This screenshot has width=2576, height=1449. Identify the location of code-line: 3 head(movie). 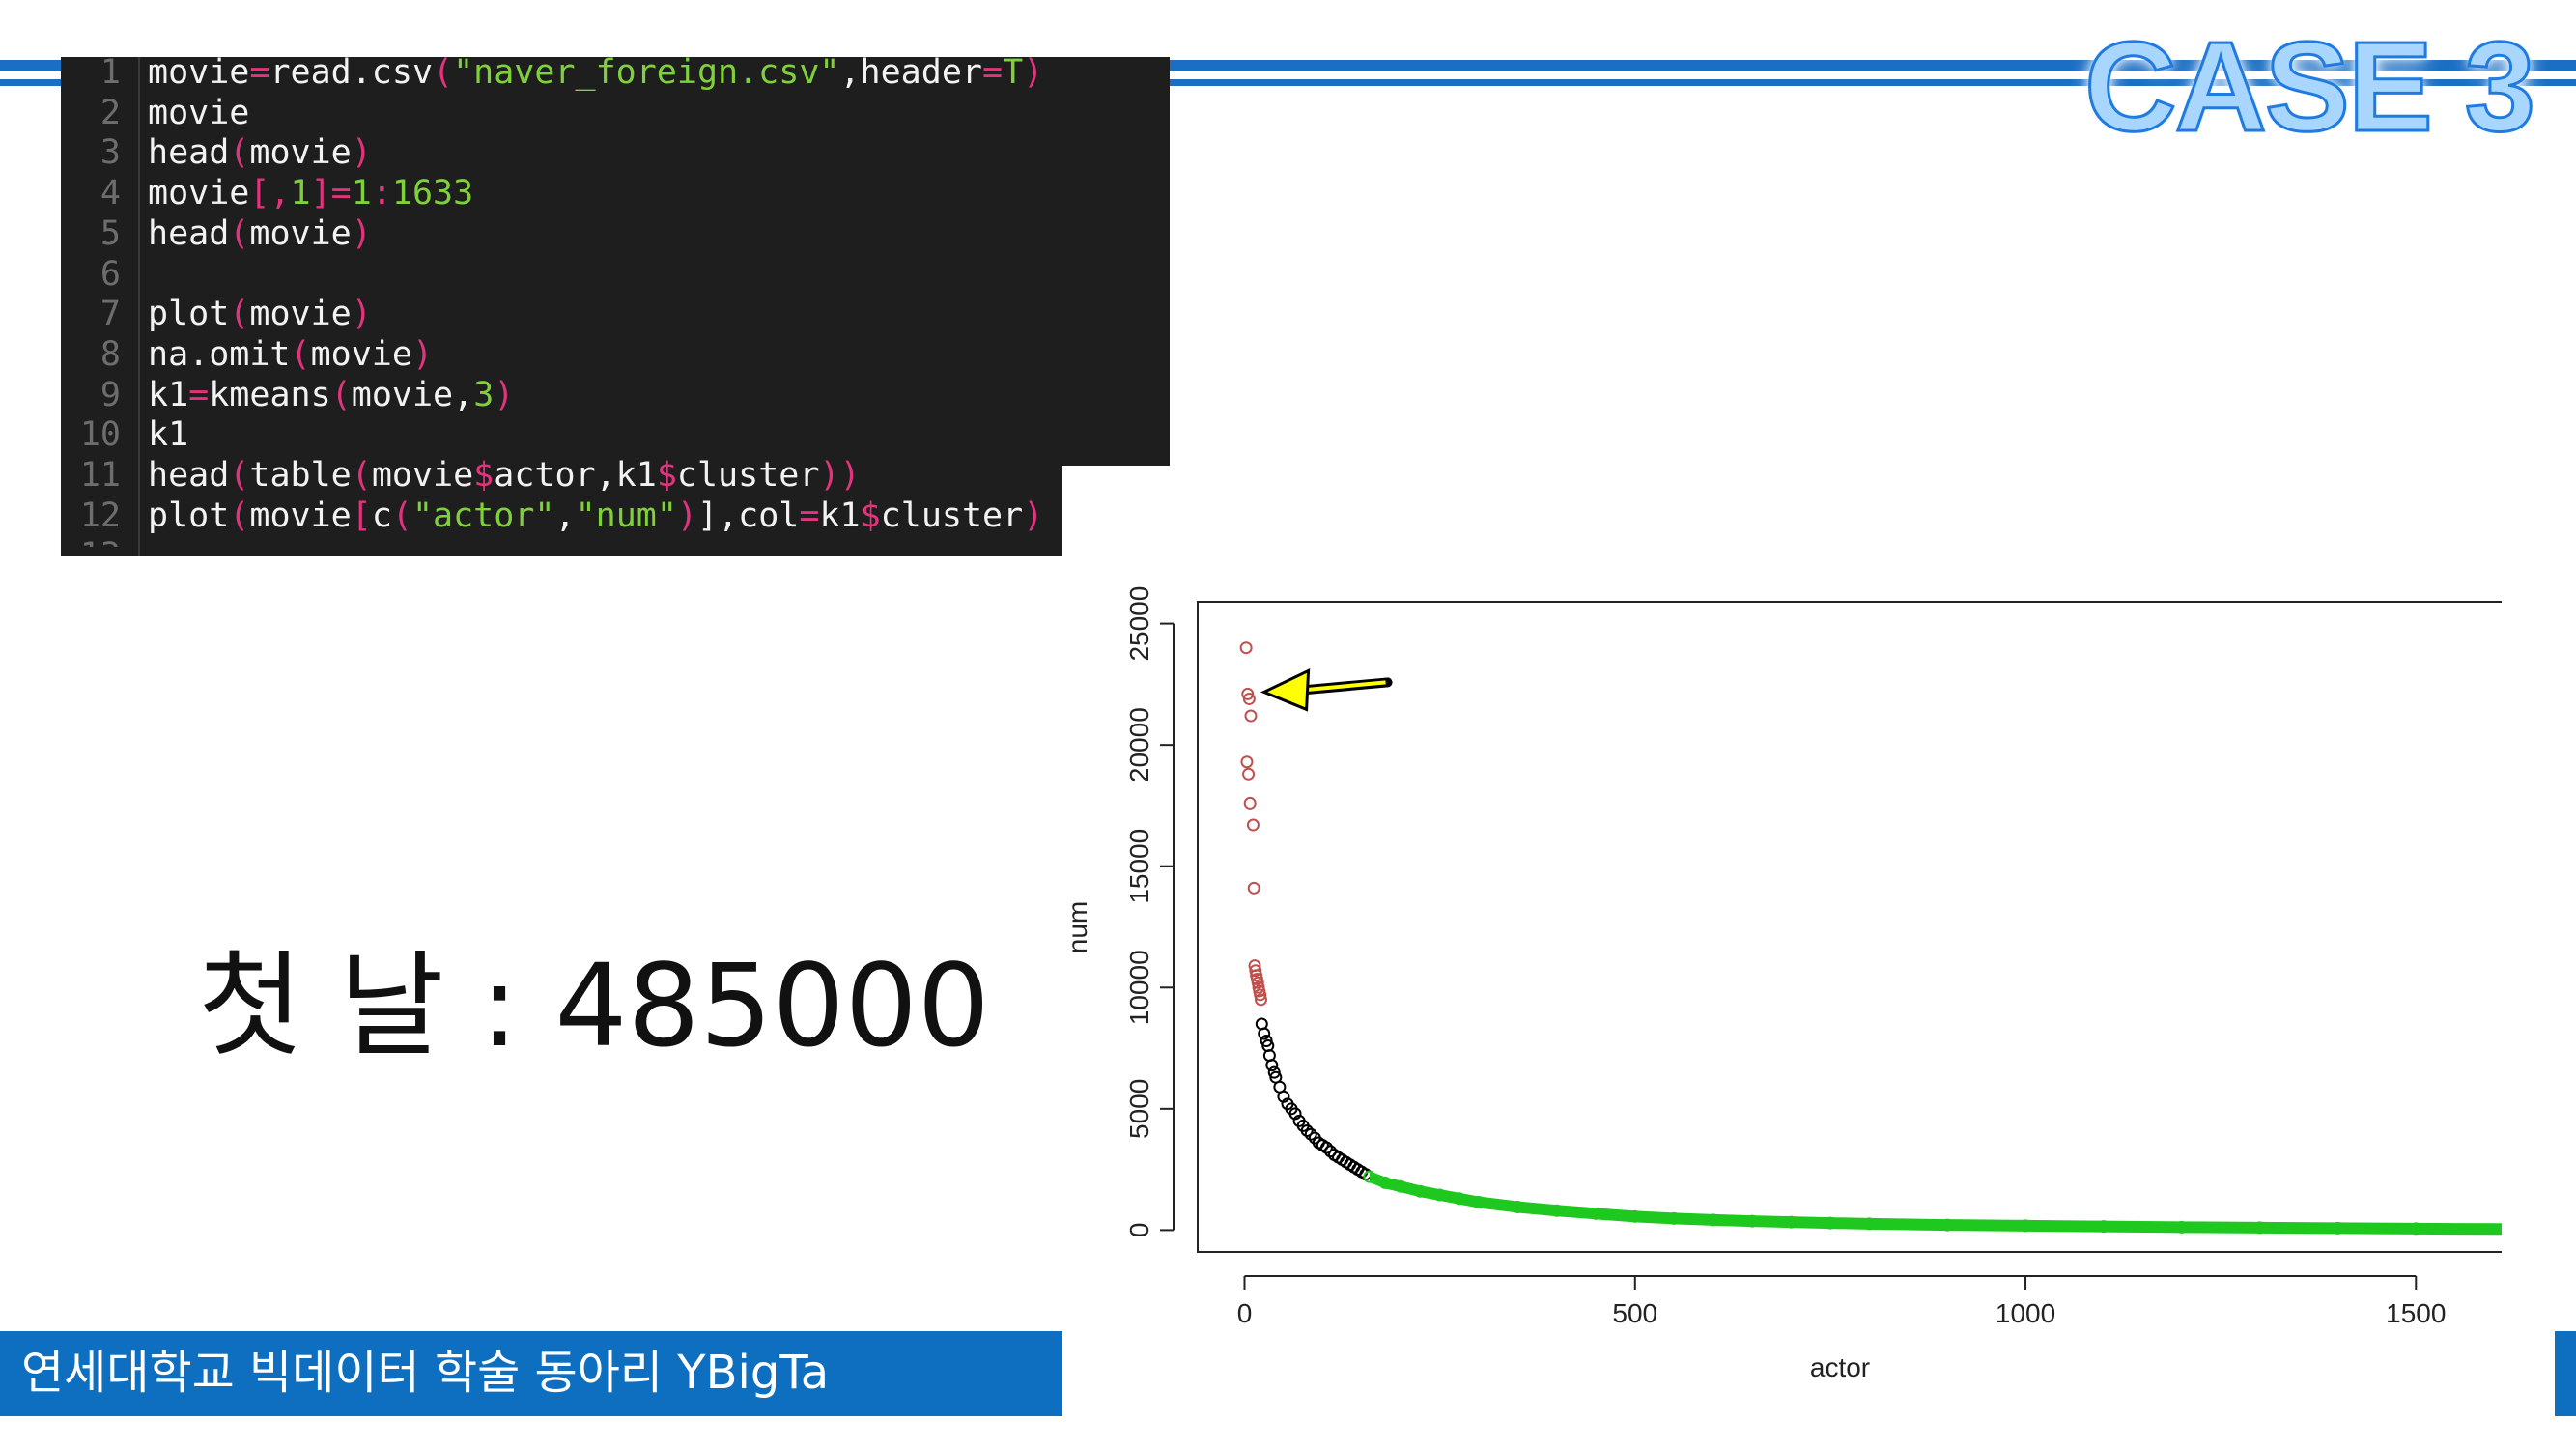
(216, 152).